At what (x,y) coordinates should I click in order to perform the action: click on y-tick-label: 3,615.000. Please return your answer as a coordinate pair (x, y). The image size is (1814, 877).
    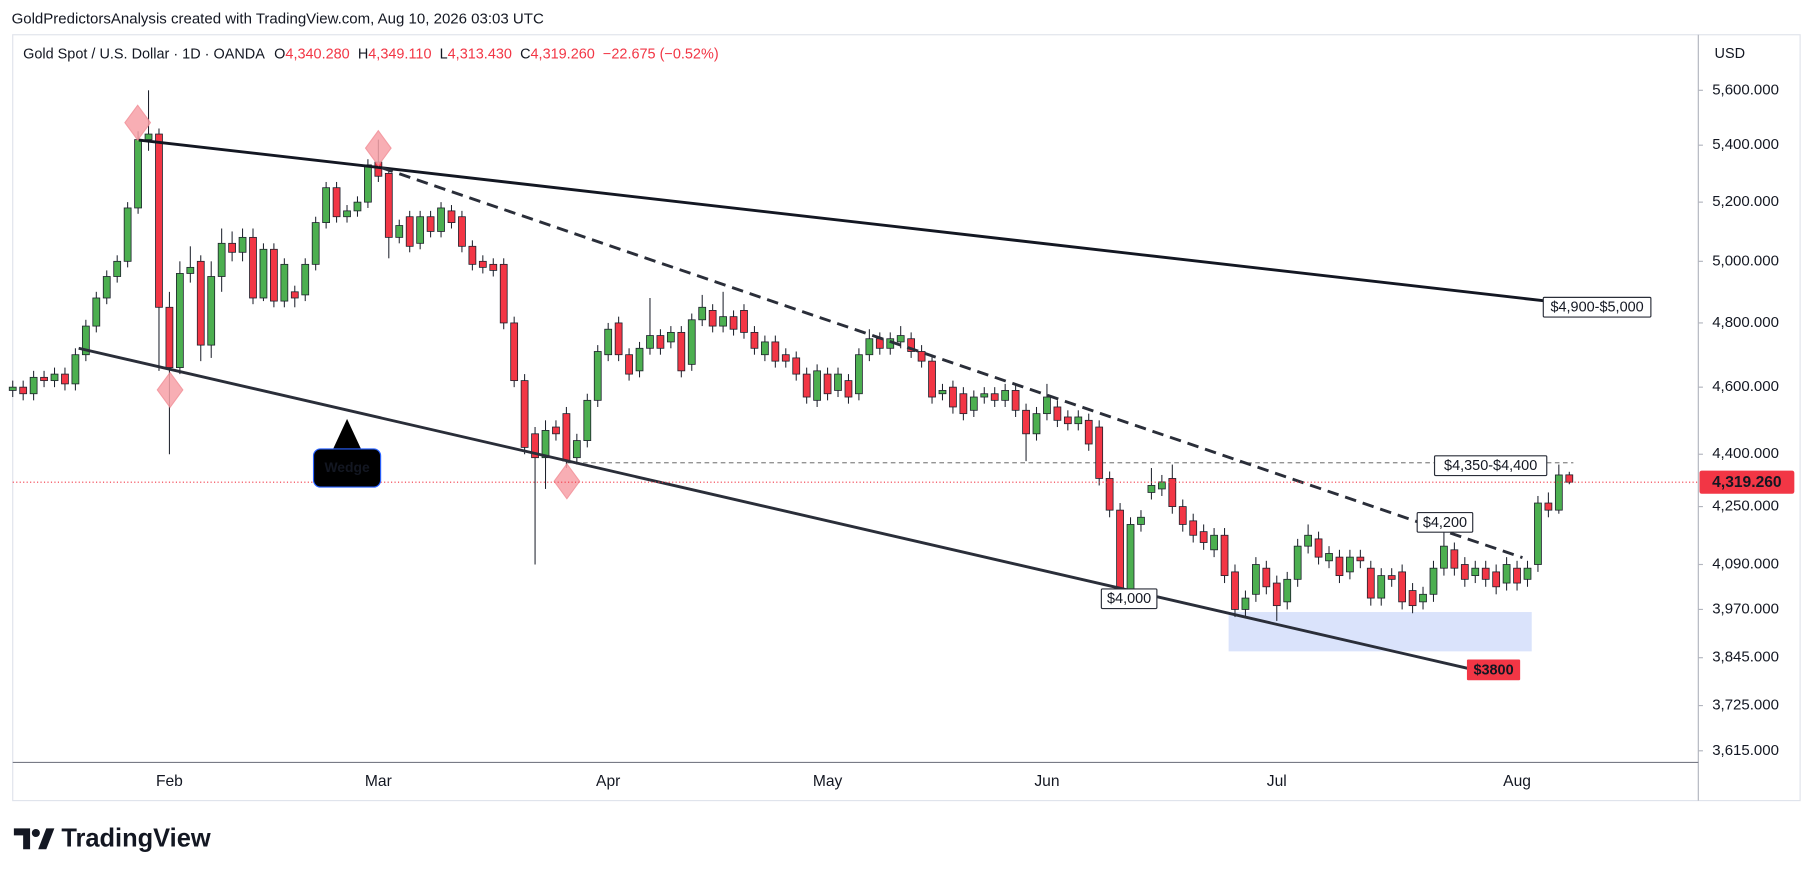
    Looking at the image, I should click on (1745, 750).